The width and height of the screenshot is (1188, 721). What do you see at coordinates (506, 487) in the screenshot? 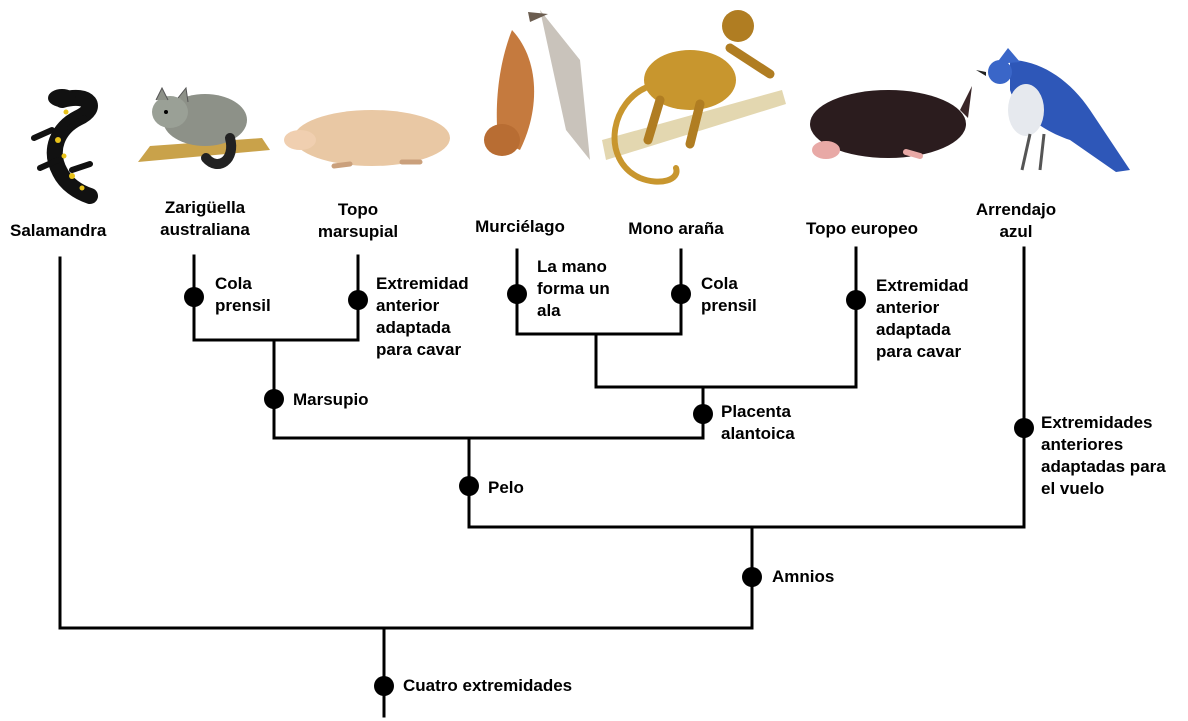
I see `trait-label-hair: Pelo` at bounding box center [506, 487].